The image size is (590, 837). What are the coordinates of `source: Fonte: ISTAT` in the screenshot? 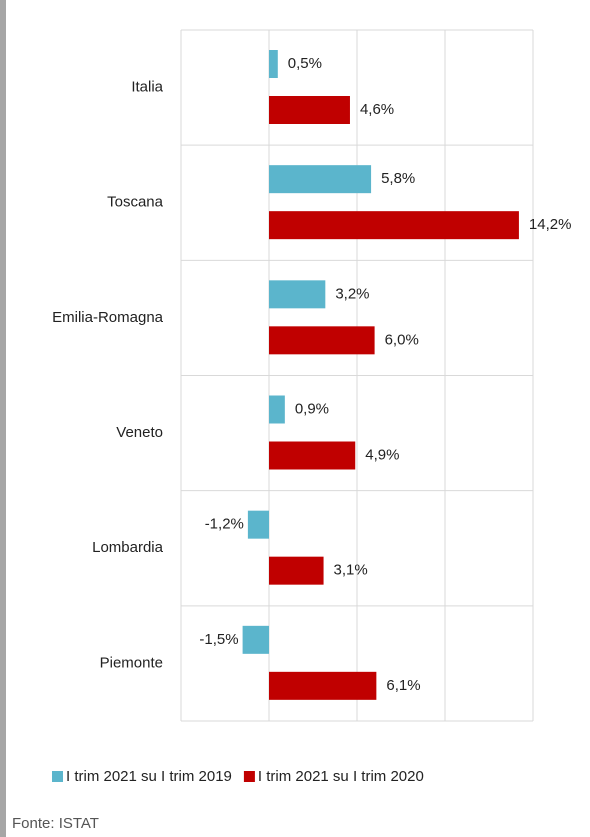 It's located at (55, 823).